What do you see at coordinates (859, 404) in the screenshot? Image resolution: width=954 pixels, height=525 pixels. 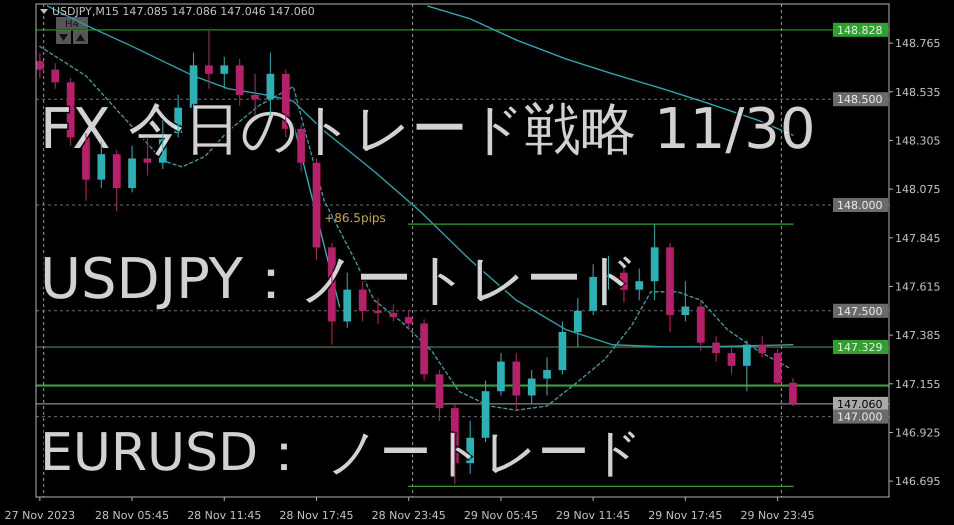 I see `ref-line-label: 147.060` at bounding box center [859, 404].